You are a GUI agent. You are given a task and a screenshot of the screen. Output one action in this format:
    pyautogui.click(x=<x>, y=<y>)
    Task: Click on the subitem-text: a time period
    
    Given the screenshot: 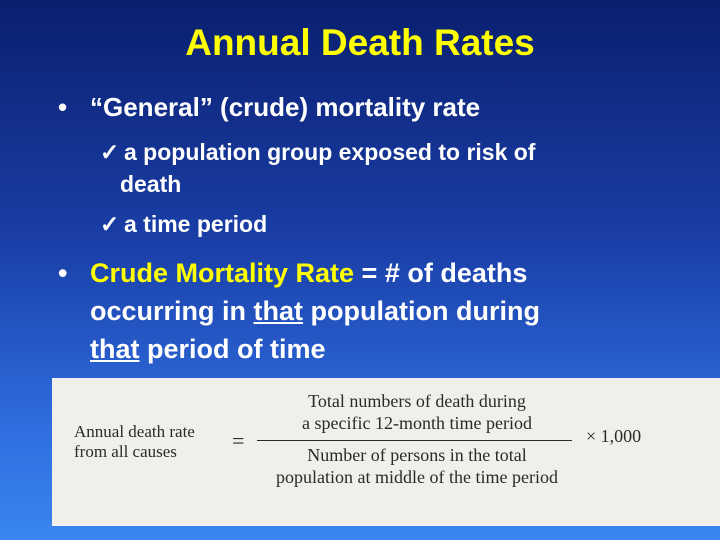 What is the action you would take?
    pyautogui.click(x=196, y=224)
    